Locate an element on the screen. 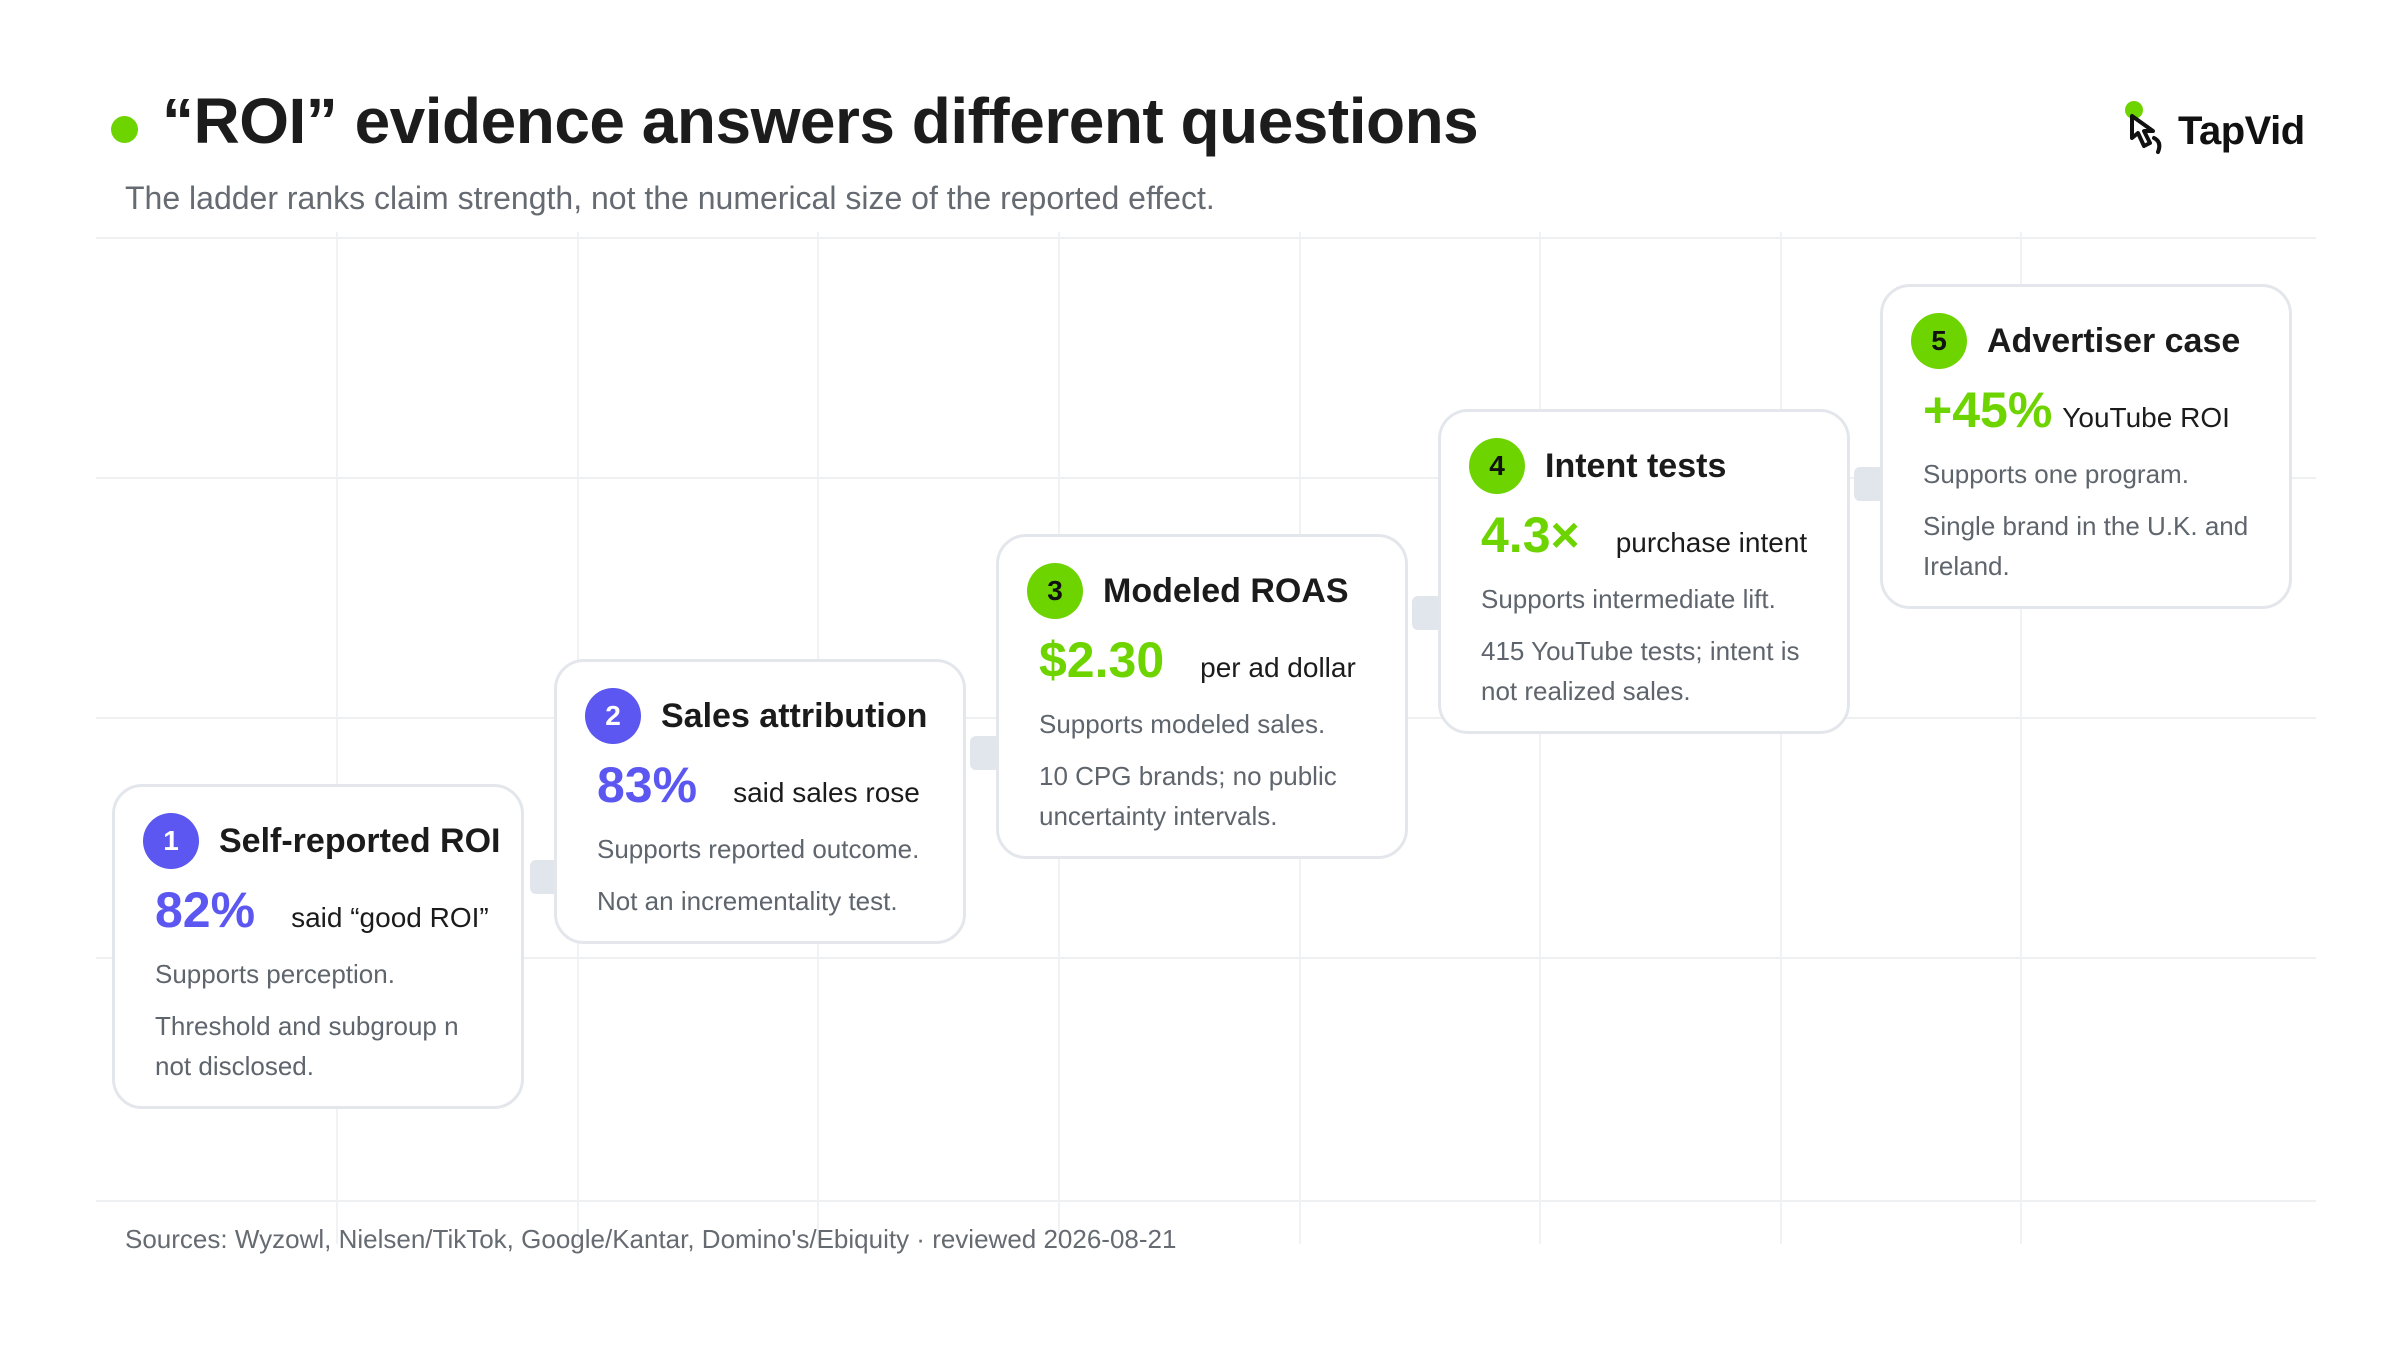 The width and height of the screenshot is (2400, 1350). step-detail: Single brand in the U.K. and Ireland. is located at coordinates (2086, 546).